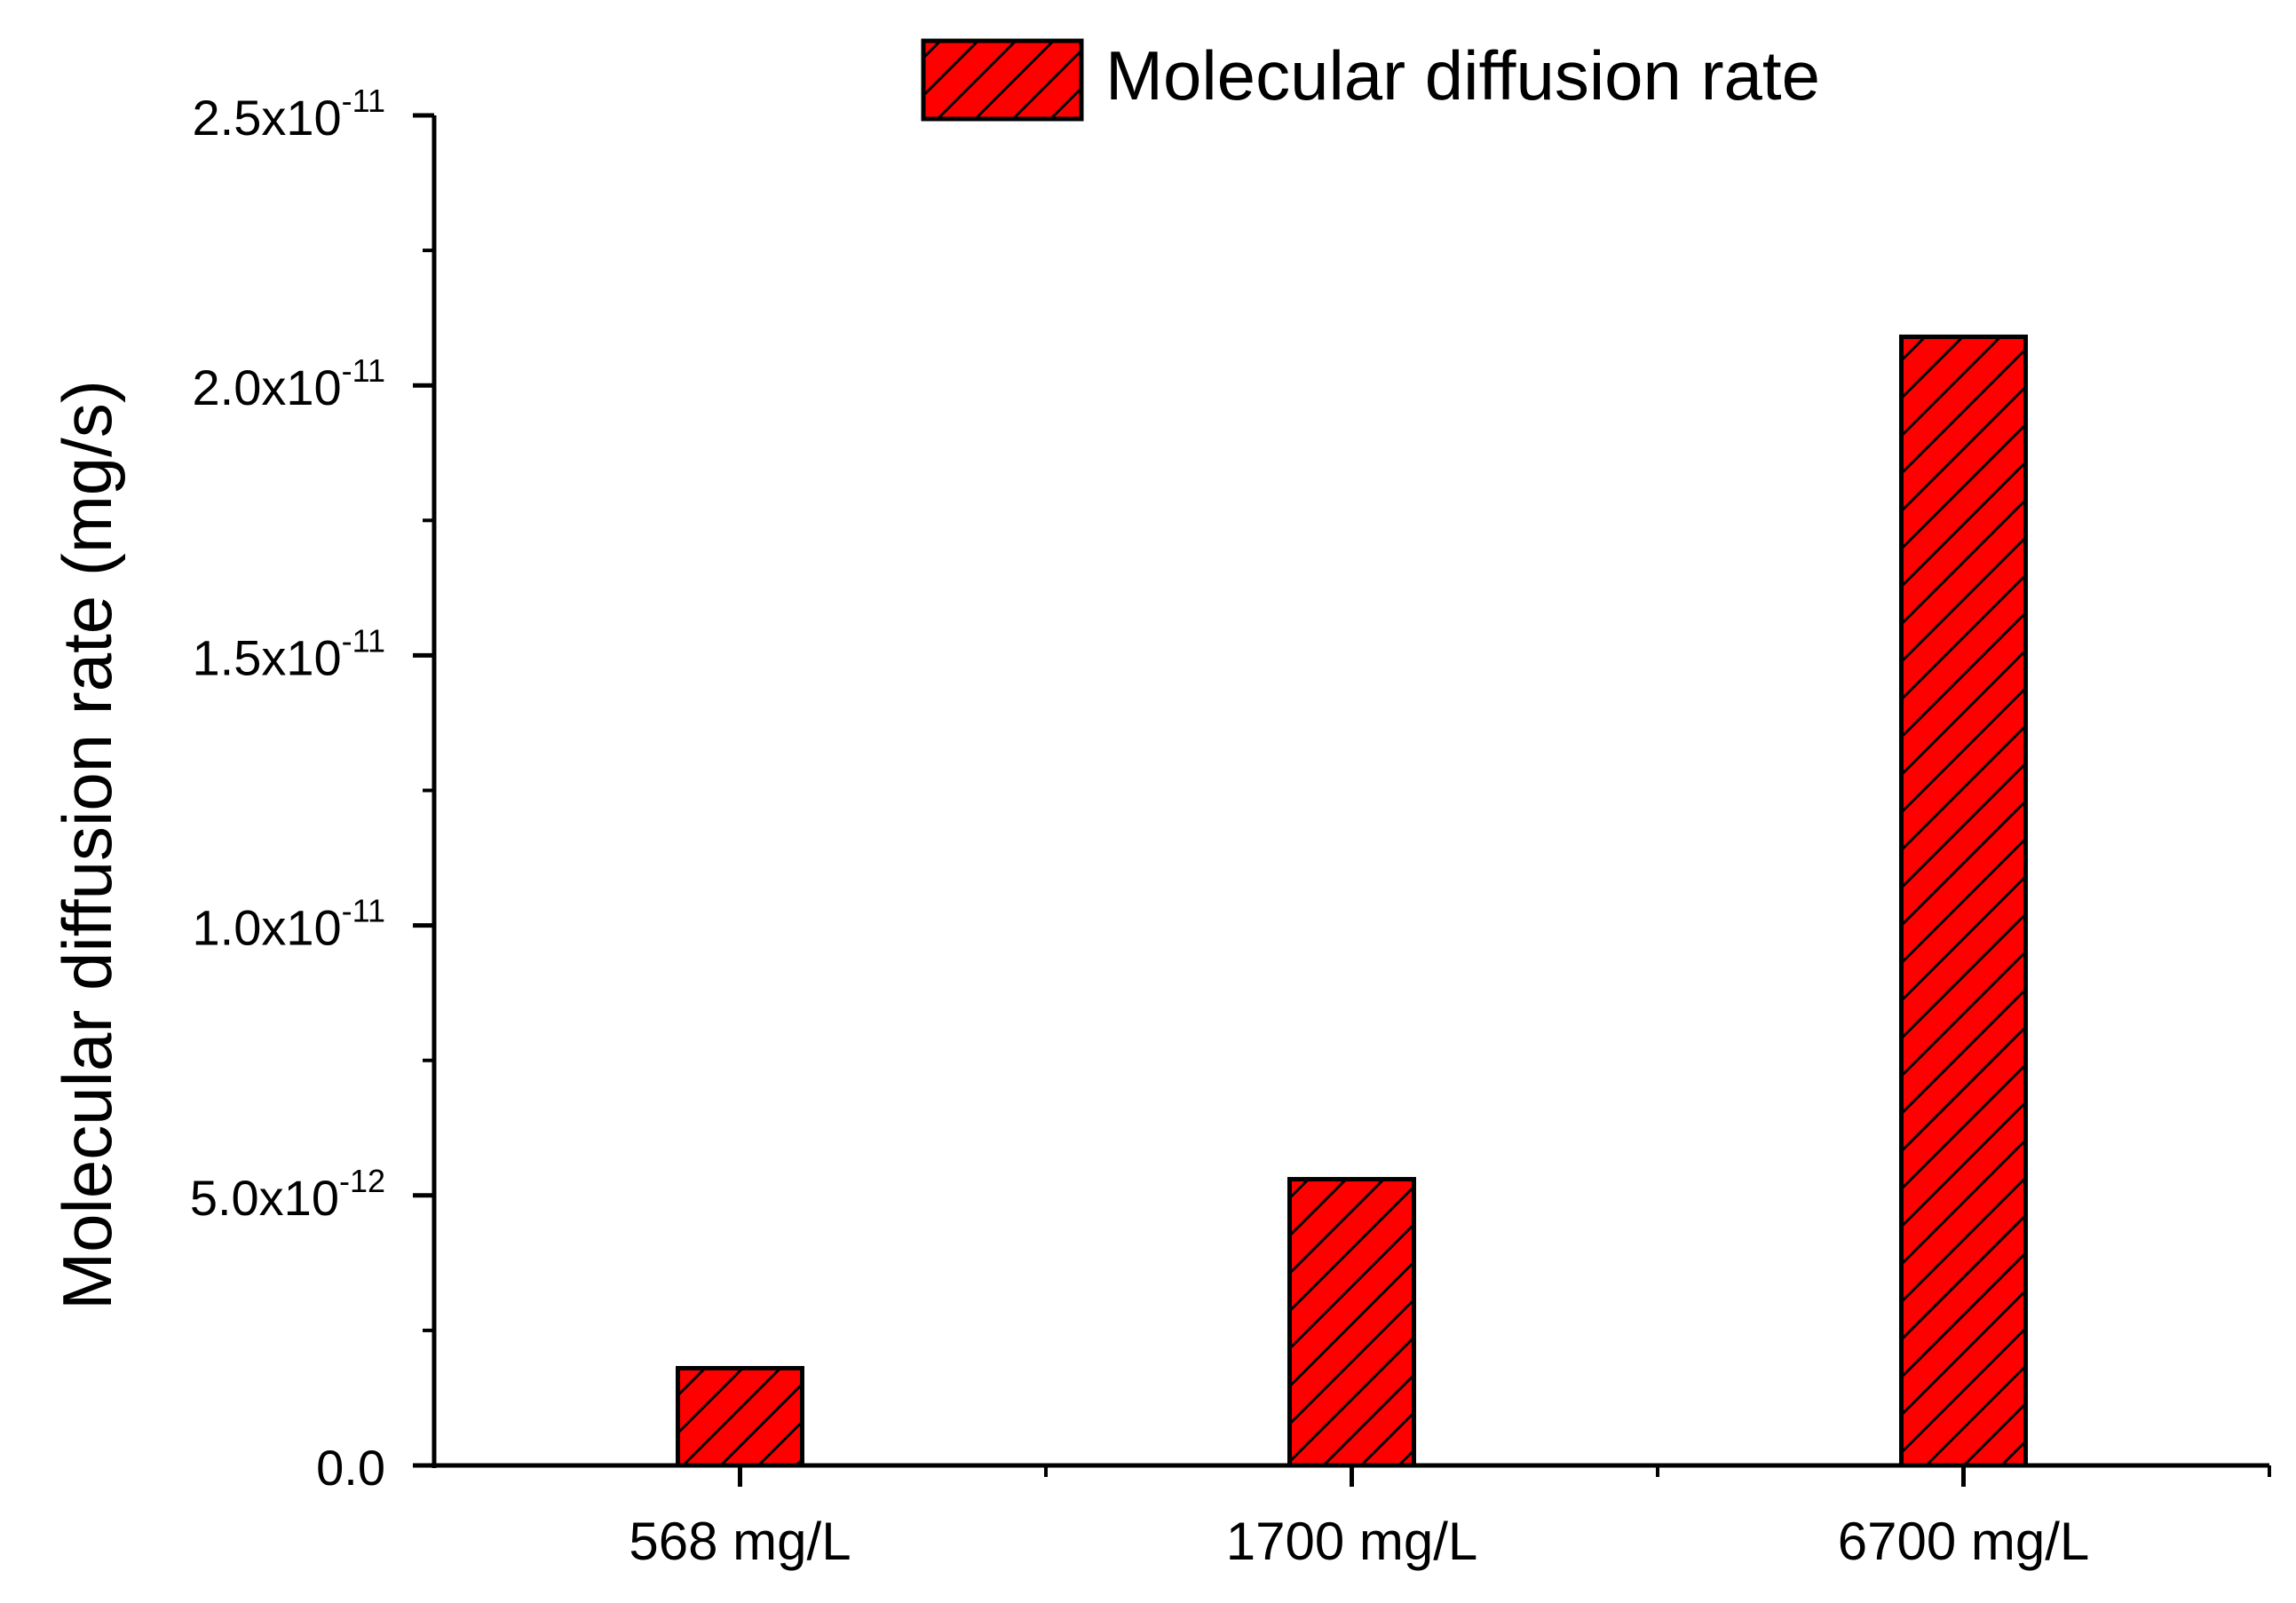  Describe the element at coordinates (1352, 1541) in the screenshot. I see `x-tick-label: 1700 mg/L` at that location.